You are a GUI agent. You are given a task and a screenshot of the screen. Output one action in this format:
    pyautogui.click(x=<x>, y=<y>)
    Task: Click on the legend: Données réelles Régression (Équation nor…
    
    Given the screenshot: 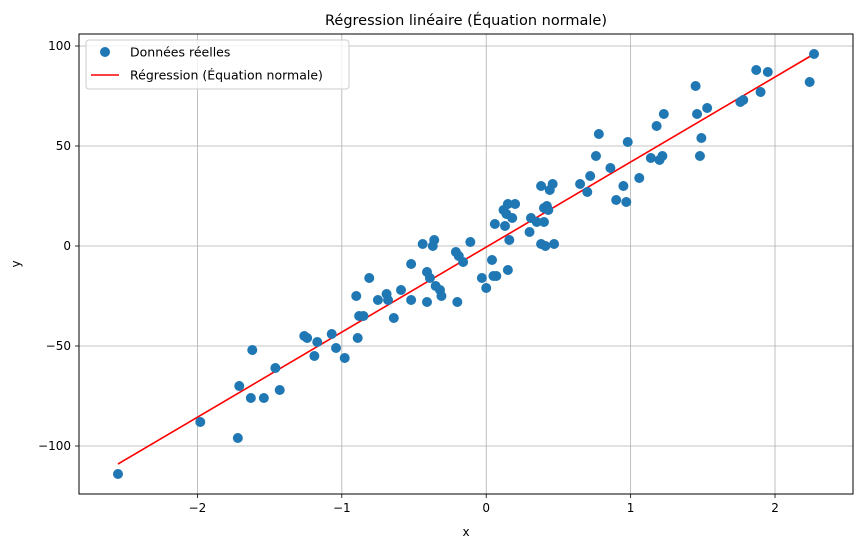 What is the action you would take?
    pyautogui.click(x=217, y=64)
    